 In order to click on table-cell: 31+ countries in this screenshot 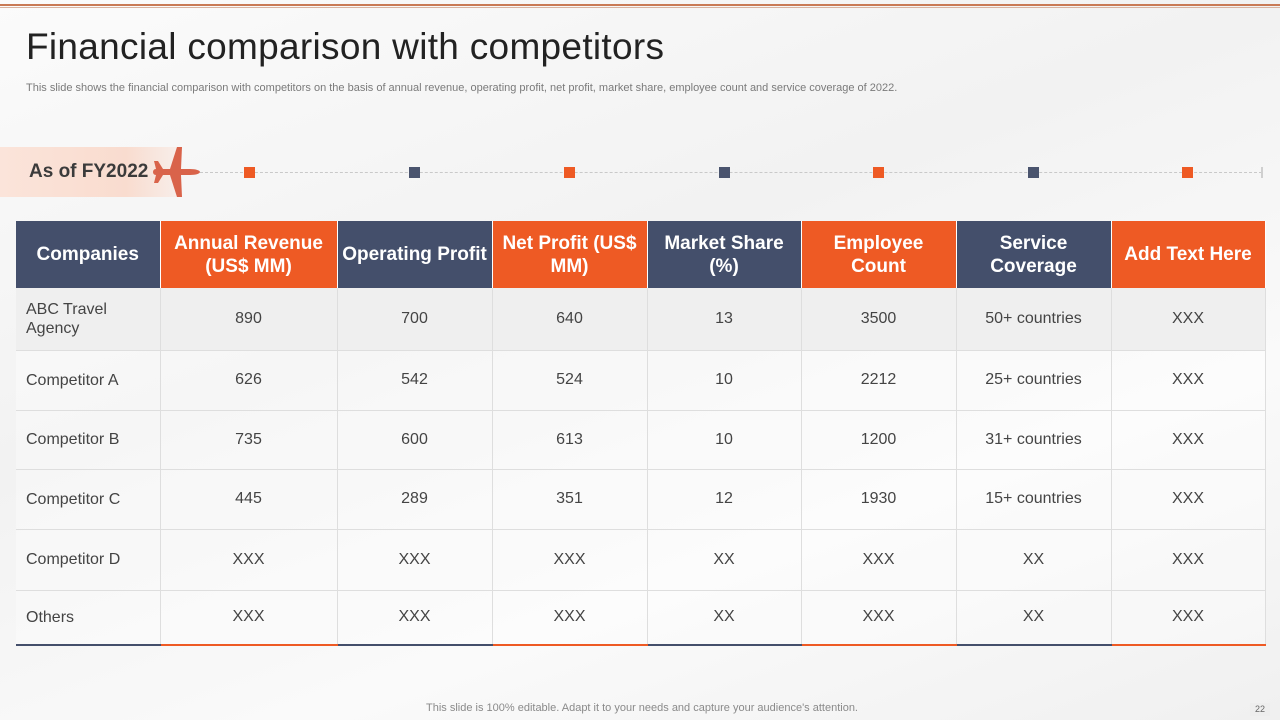, I will do `click(1034, 440)`.